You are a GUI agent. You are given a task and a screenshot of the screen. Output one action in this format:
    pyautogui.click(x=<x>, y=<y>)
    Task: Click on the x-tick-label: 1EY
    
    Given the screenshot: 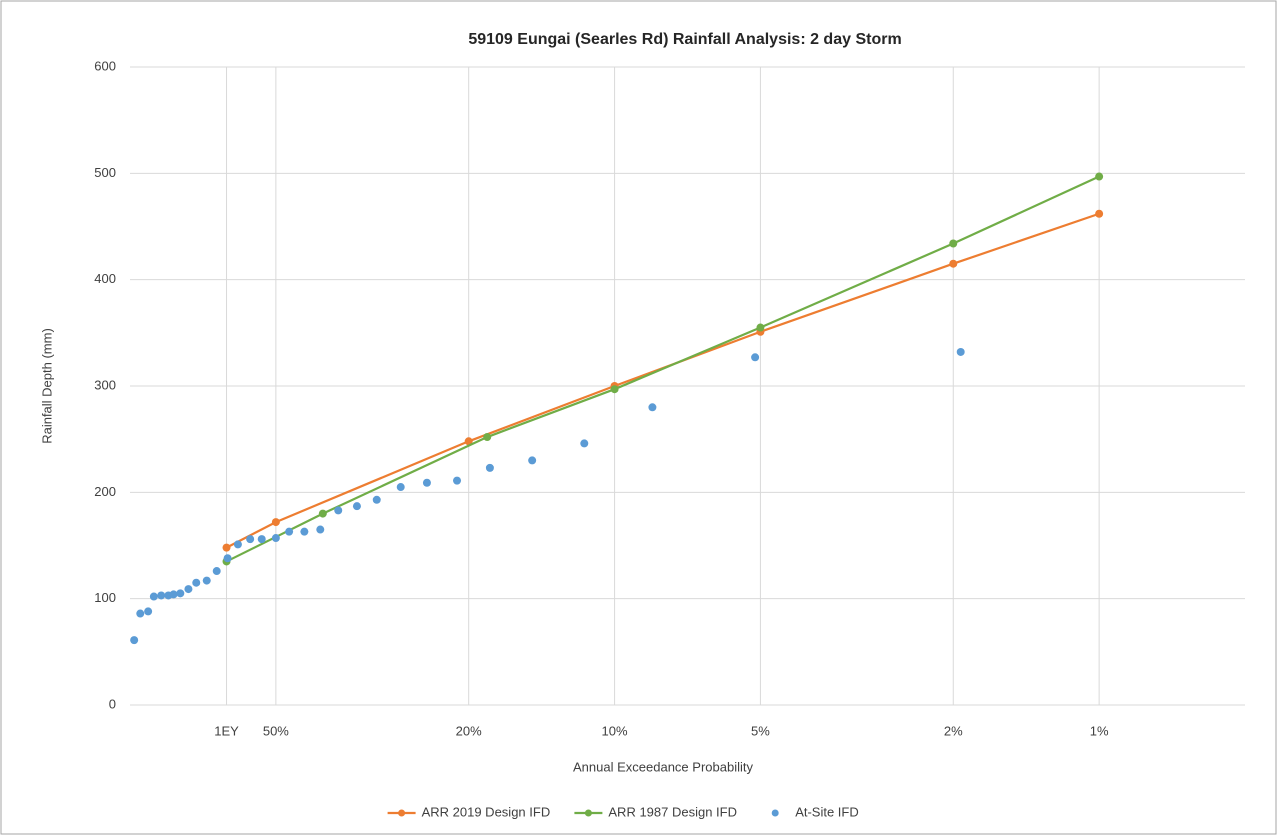 What is the action you would take?
    pyautogui.click(x=226, y=730)
    